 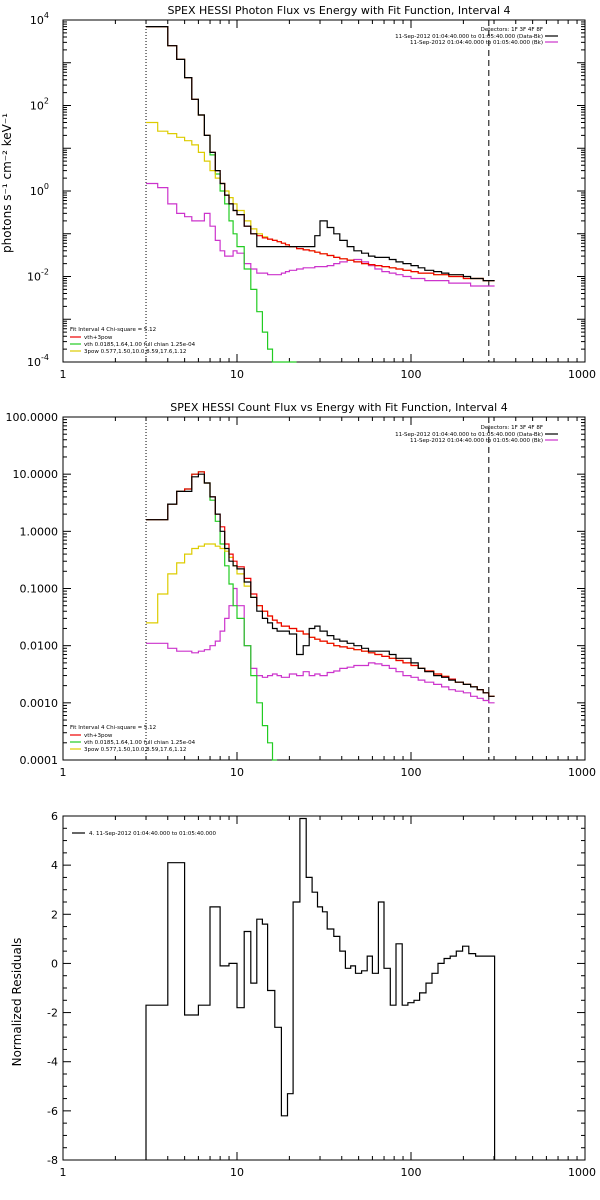 What do you see at coordinates (411, 374) in the screenshot?
I see `photon-x-tick-label: 100` at bounding box center [411, 374].